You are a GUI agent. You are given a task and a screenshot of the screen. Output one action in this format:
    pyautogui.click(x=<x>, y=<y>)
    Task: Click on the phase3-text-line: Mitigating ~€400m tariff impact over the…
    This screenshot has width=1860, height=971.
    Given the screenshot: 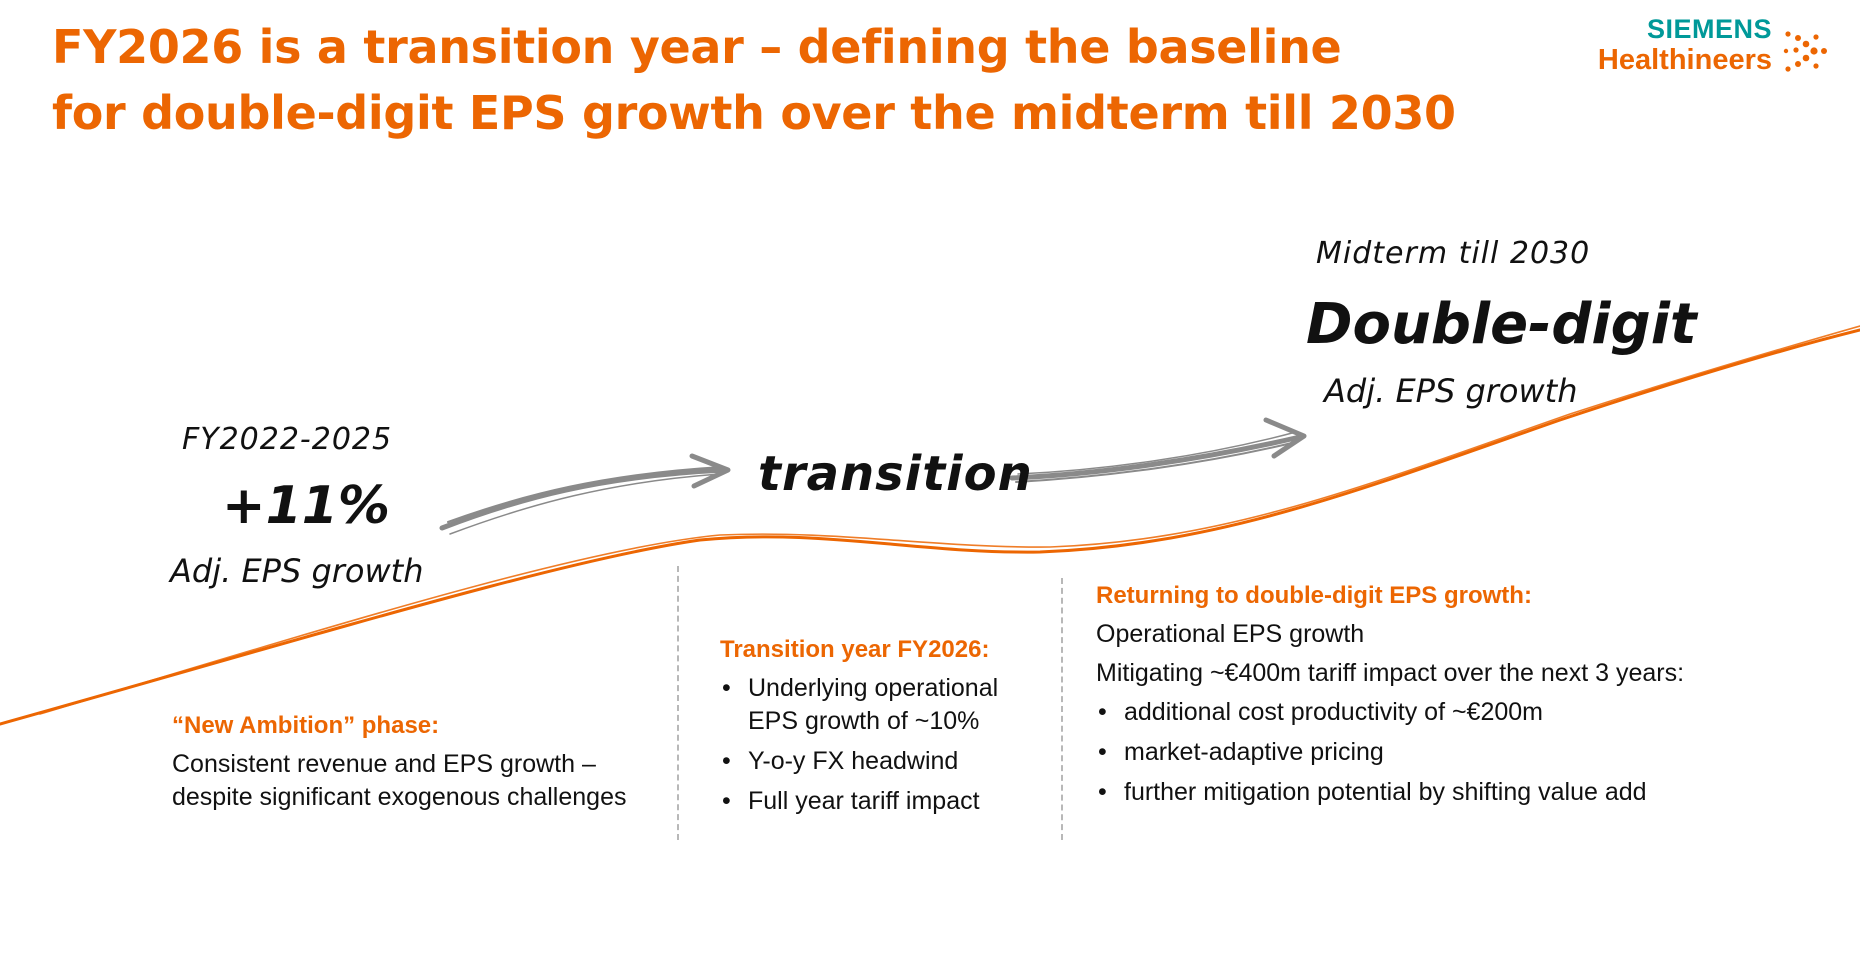 What is the action you would take?
    pyautogui.click(x=1390, y=673)
    